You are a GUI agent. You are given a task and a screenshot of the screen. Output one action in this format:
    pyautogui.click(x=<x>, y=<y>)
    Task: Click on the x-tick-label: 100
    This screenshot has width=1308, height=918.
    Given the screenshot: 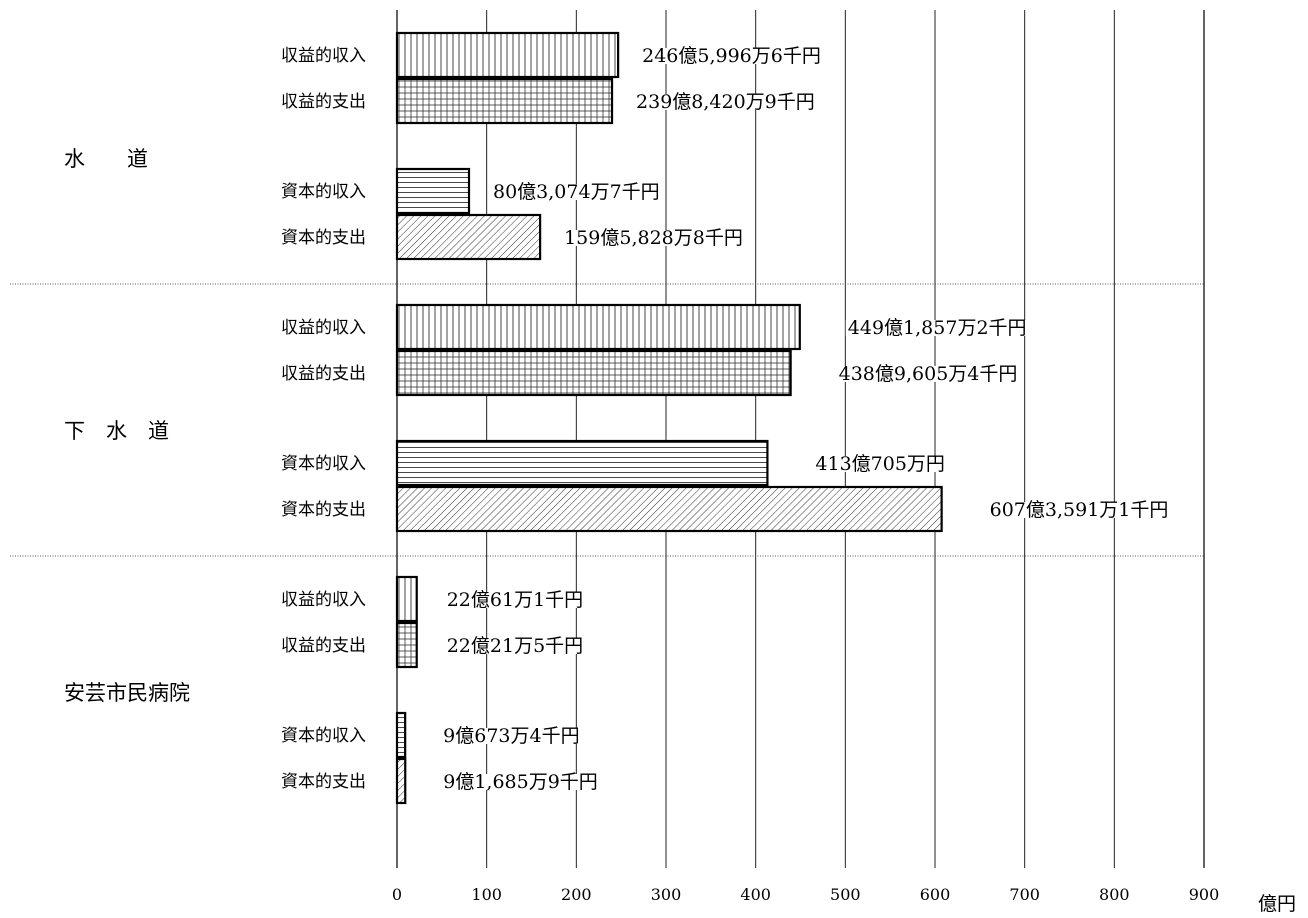 What is the action you would take?
    pyautogui.click(x=486, y=894)
    